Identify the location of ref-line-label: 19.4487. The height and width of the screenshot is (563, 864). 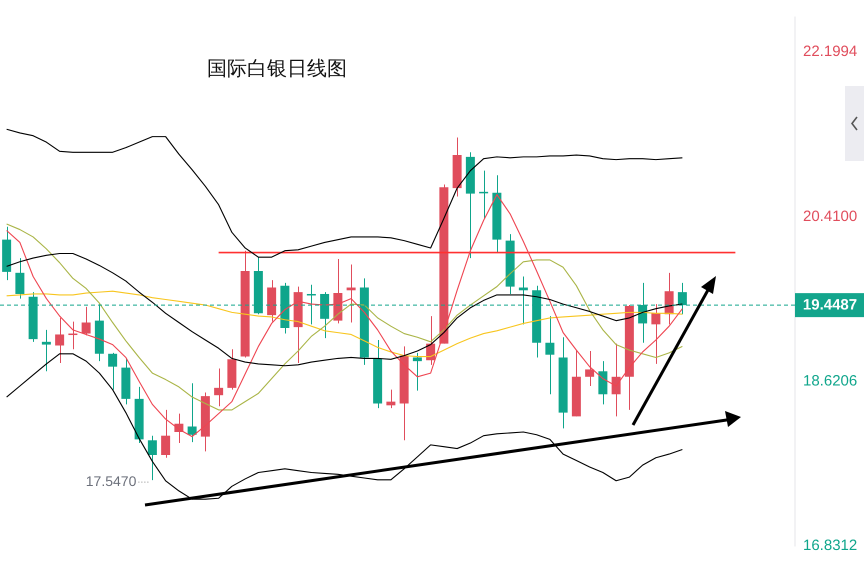
(830, 305).